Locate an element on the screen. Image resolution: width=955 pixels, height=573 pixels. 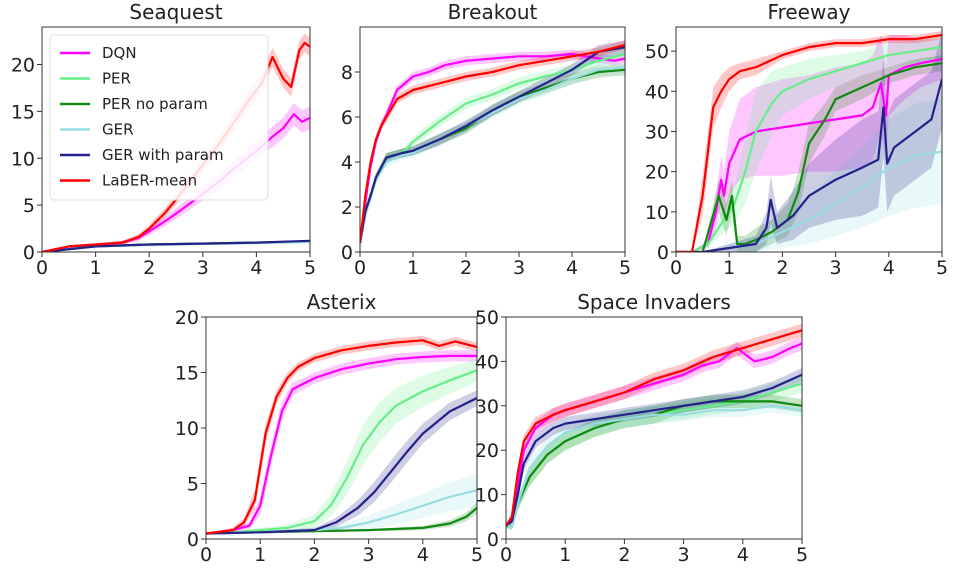
chart-title: Breakout is located at coordinates (493, 12).